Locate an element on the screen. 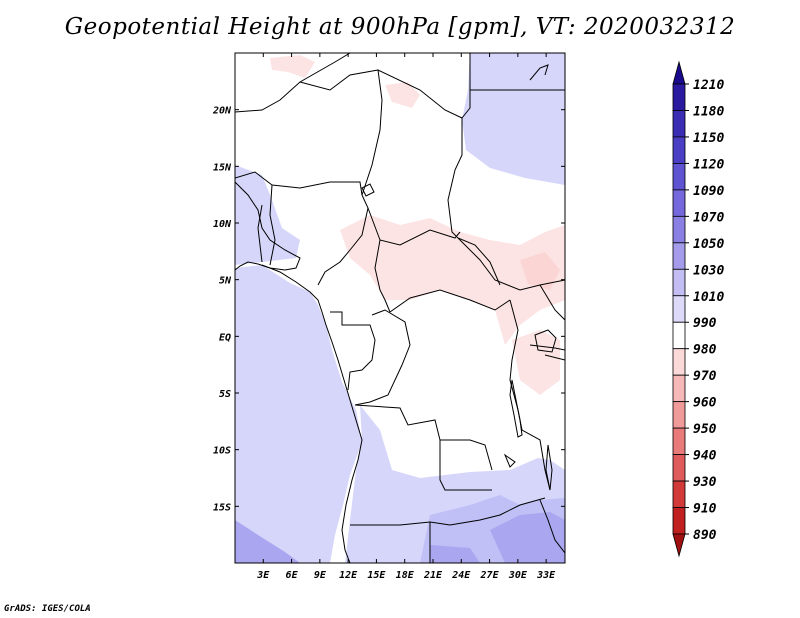 This screenshot has width=800, height=618. field-southcoast-deep is located at coordinates (455, 554).